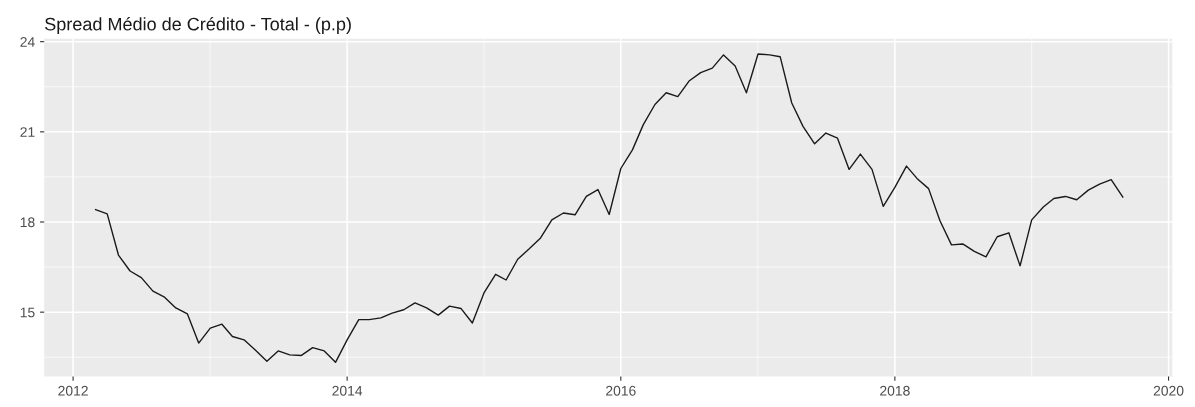 The image size is (1195, 407). I want to click on y-tick-label: 21, so click(27, 132).